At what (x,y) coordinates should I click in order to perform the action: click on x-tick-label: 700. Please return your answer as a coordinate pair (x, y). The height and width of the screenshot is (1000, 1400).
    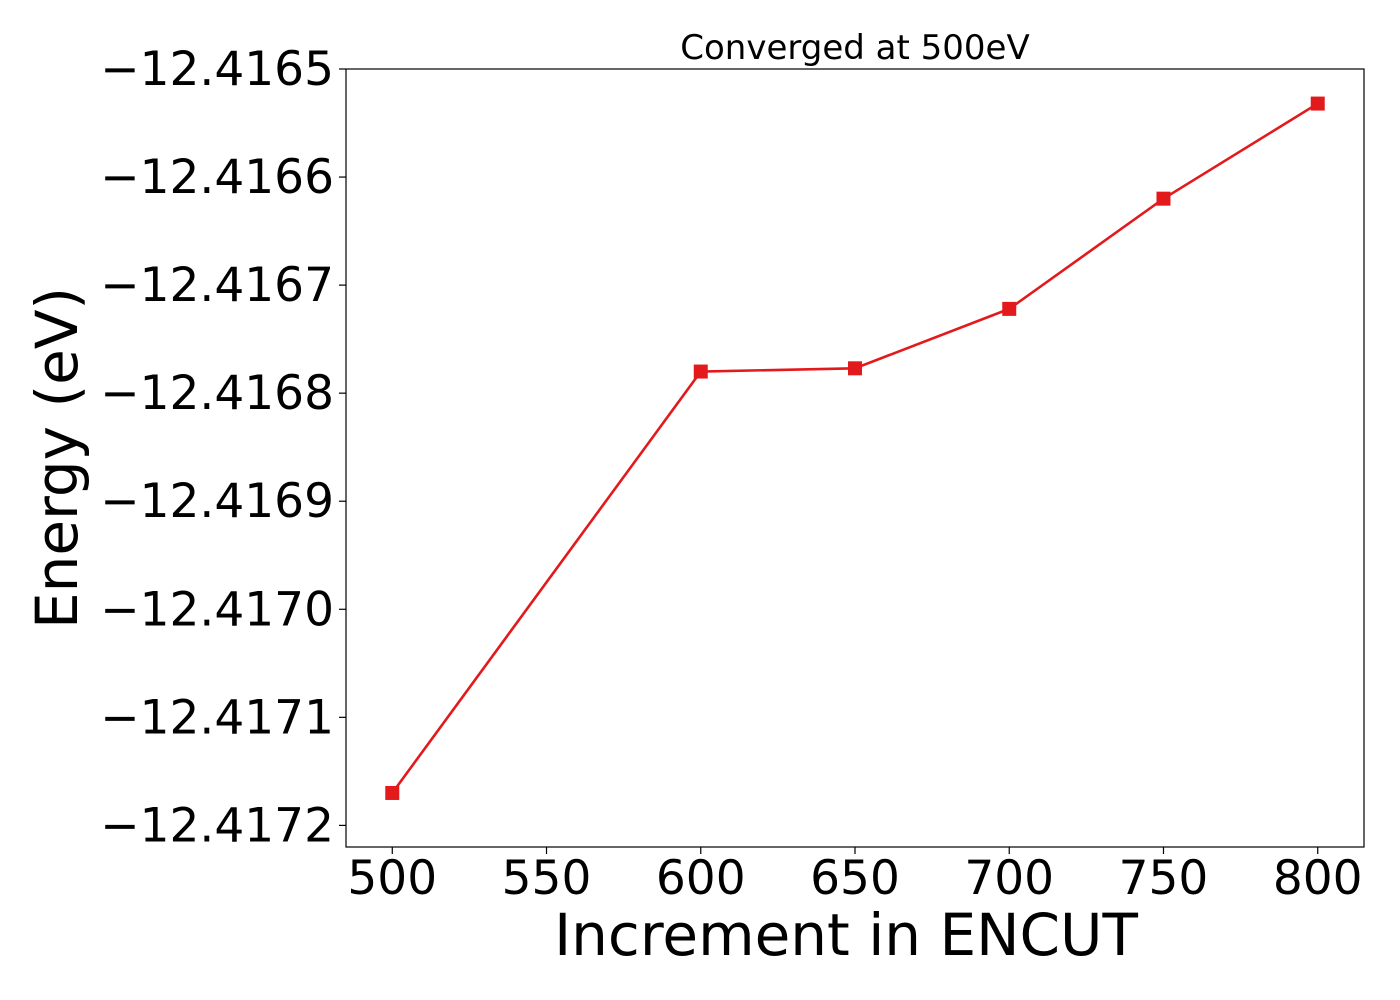
    Looking at the image, I should click on (1009, 878).